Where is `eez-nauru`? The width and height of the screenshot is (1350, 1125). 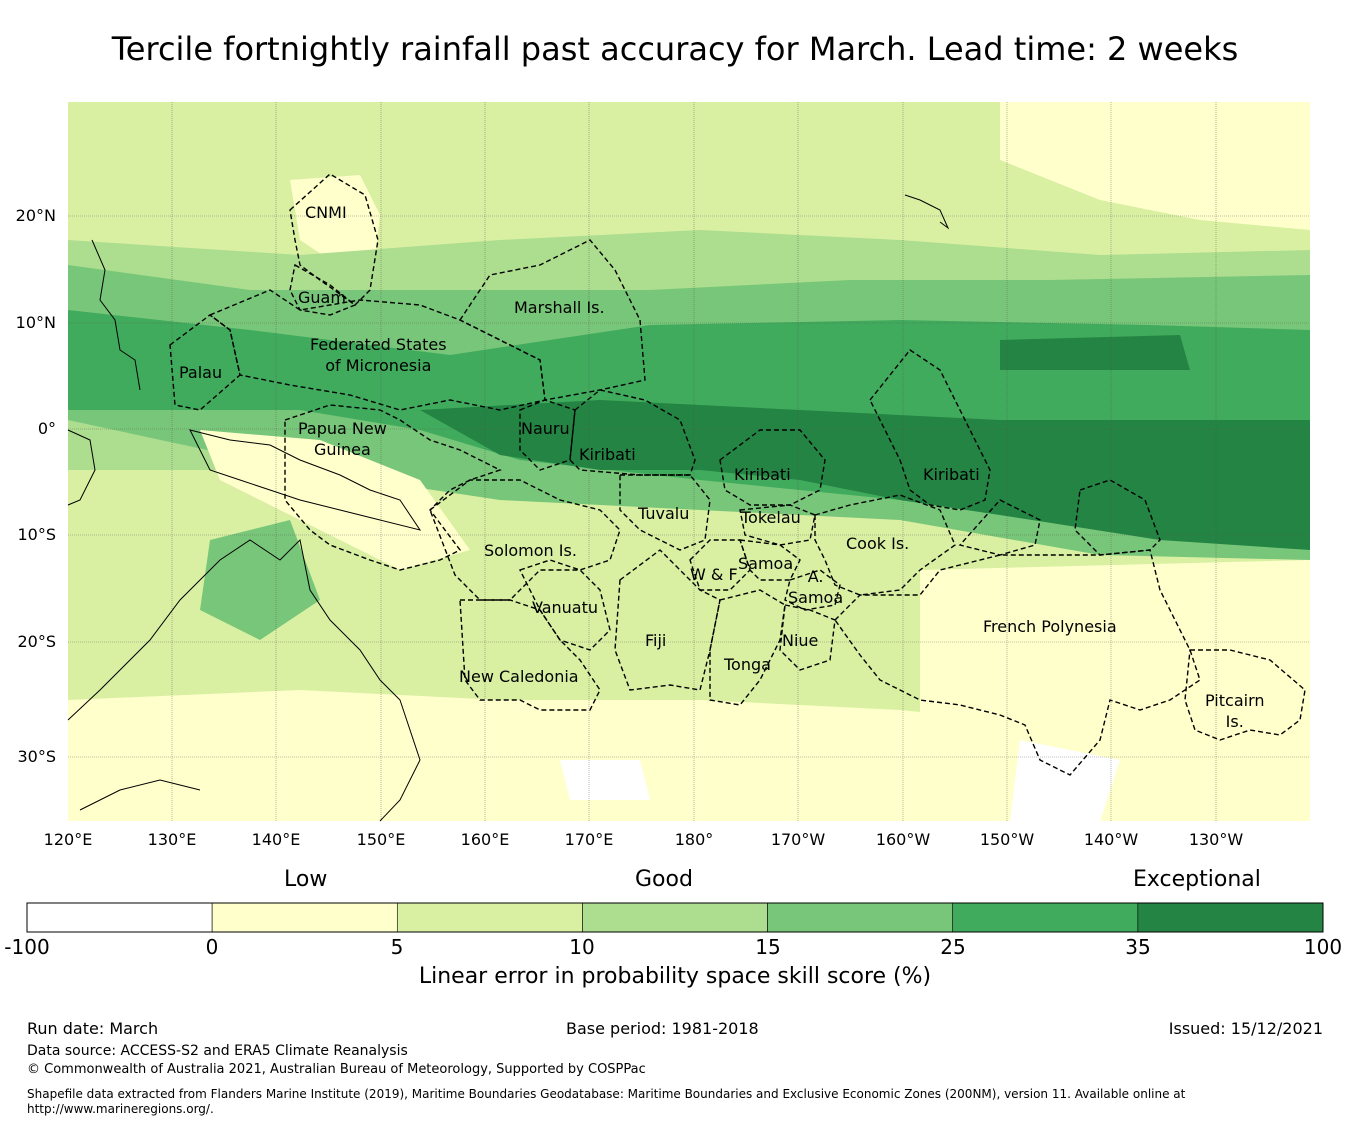
eez-nauru is located at coordinates (547, 435).